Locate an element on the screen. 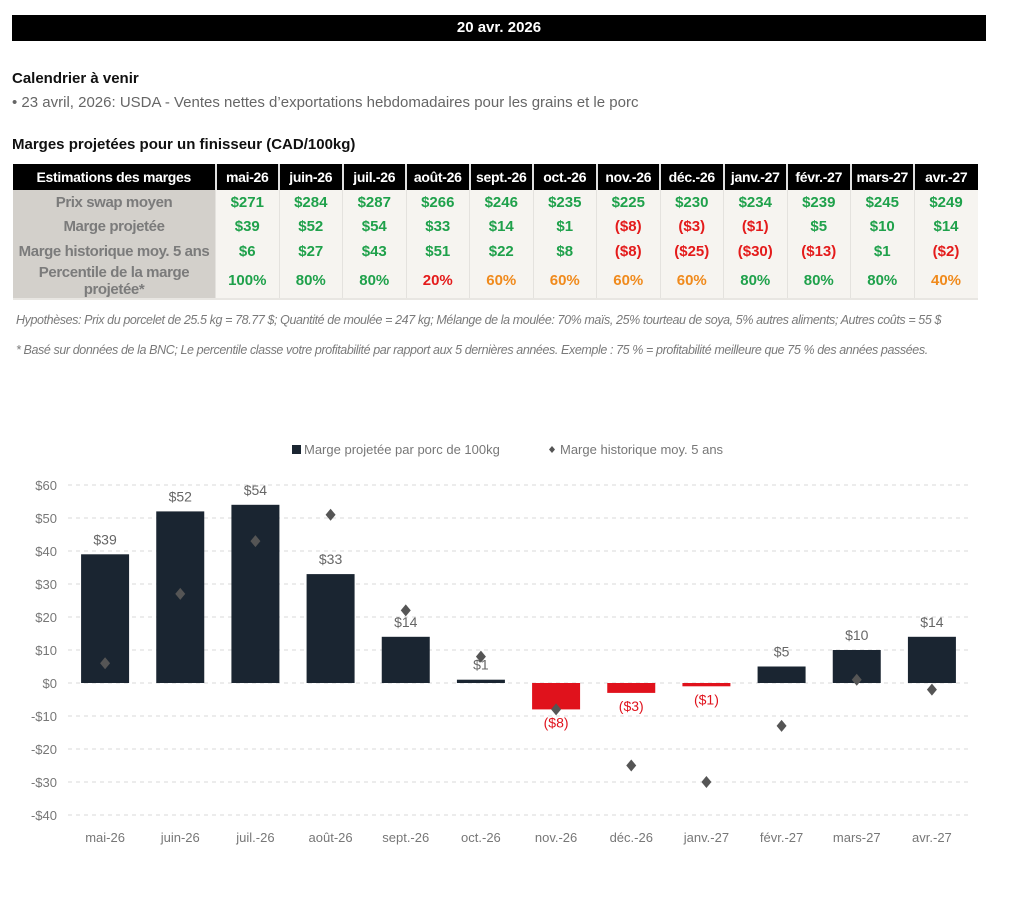 The height and width of the screenshot is (903, 1024). table-cell: $225 is located at coordinates (628, 202).